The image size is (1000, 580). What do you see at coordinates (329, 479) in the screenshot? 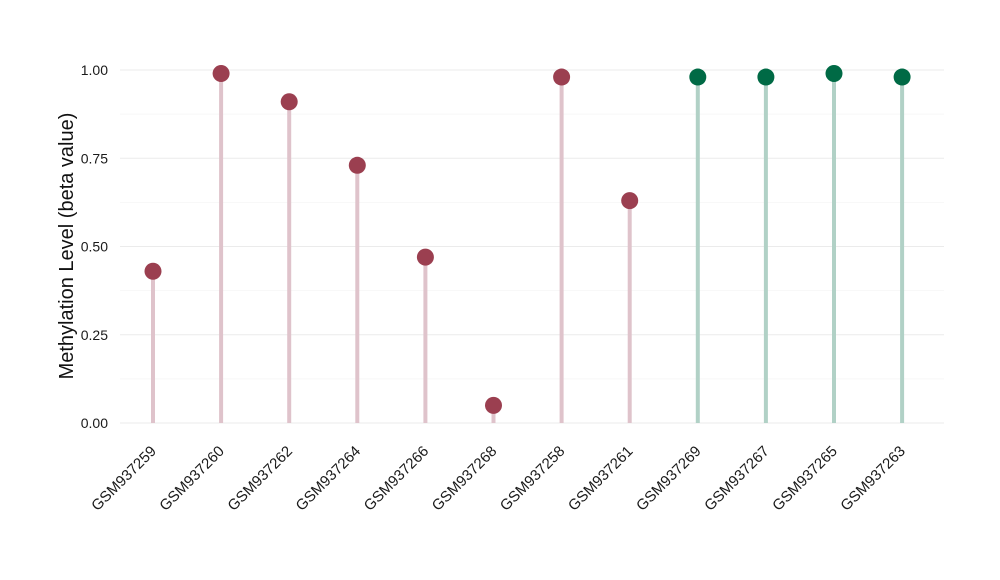
I see `x-tick-label: GSM937264` at bounding box center [329, 479].